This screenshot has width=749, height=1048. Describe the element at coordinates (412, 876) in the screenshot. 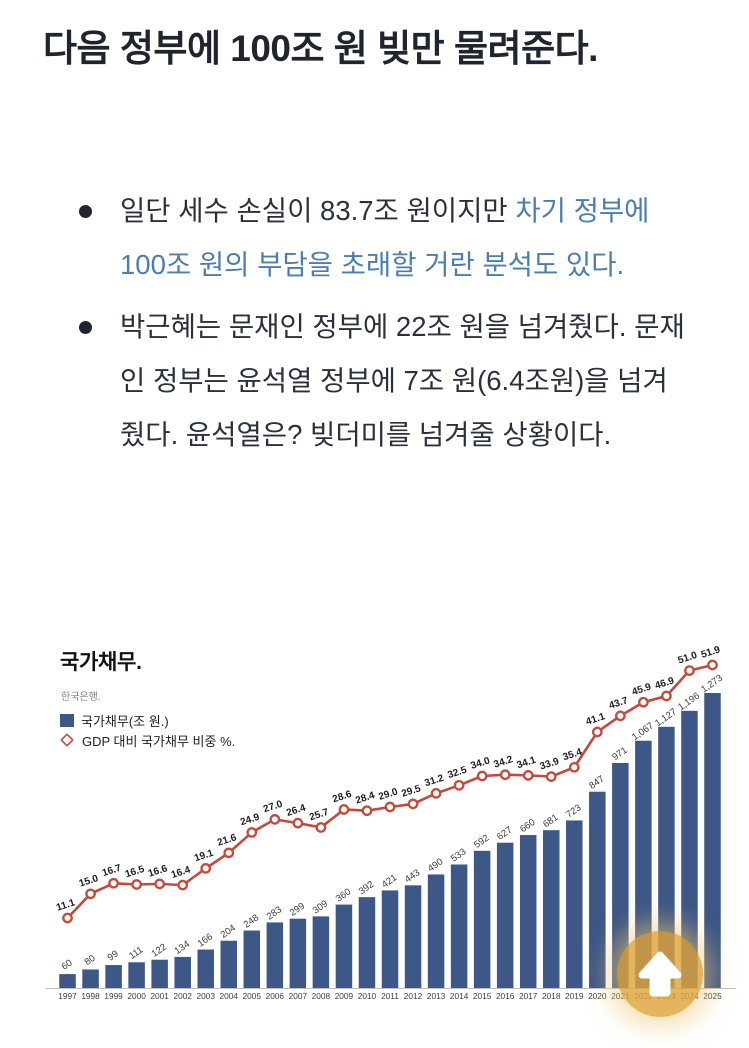

I see `bar-value-label: 443` at that location.